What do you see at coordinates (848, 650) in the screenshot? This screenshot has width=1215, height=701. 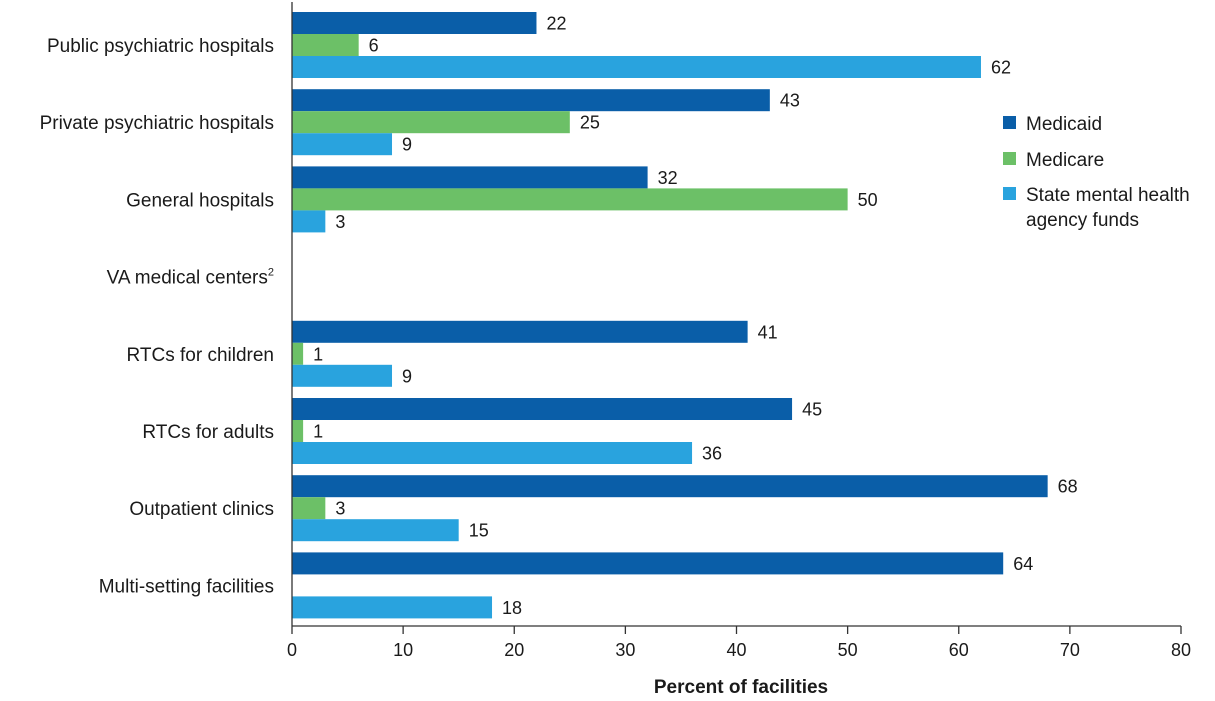 I see `x-tick-label-50: 50` at bounding box center [848, 650].